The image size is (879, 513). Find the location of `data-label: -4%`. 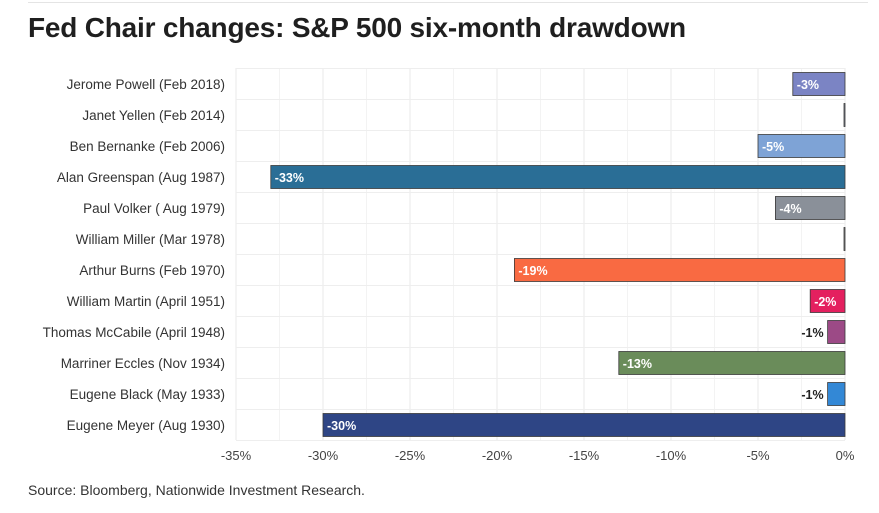

data-label: -4% is located at coordinates (790, 209).